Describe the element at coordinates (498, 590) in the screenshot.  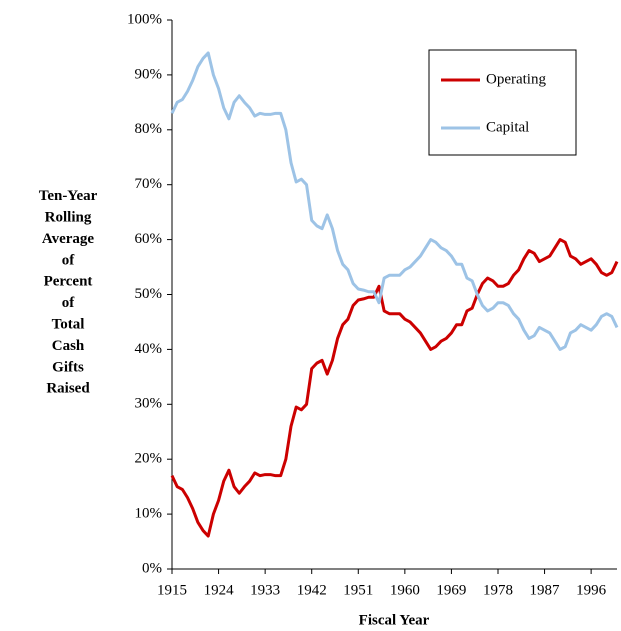
I see `x-tick-label: 1978` at that location.